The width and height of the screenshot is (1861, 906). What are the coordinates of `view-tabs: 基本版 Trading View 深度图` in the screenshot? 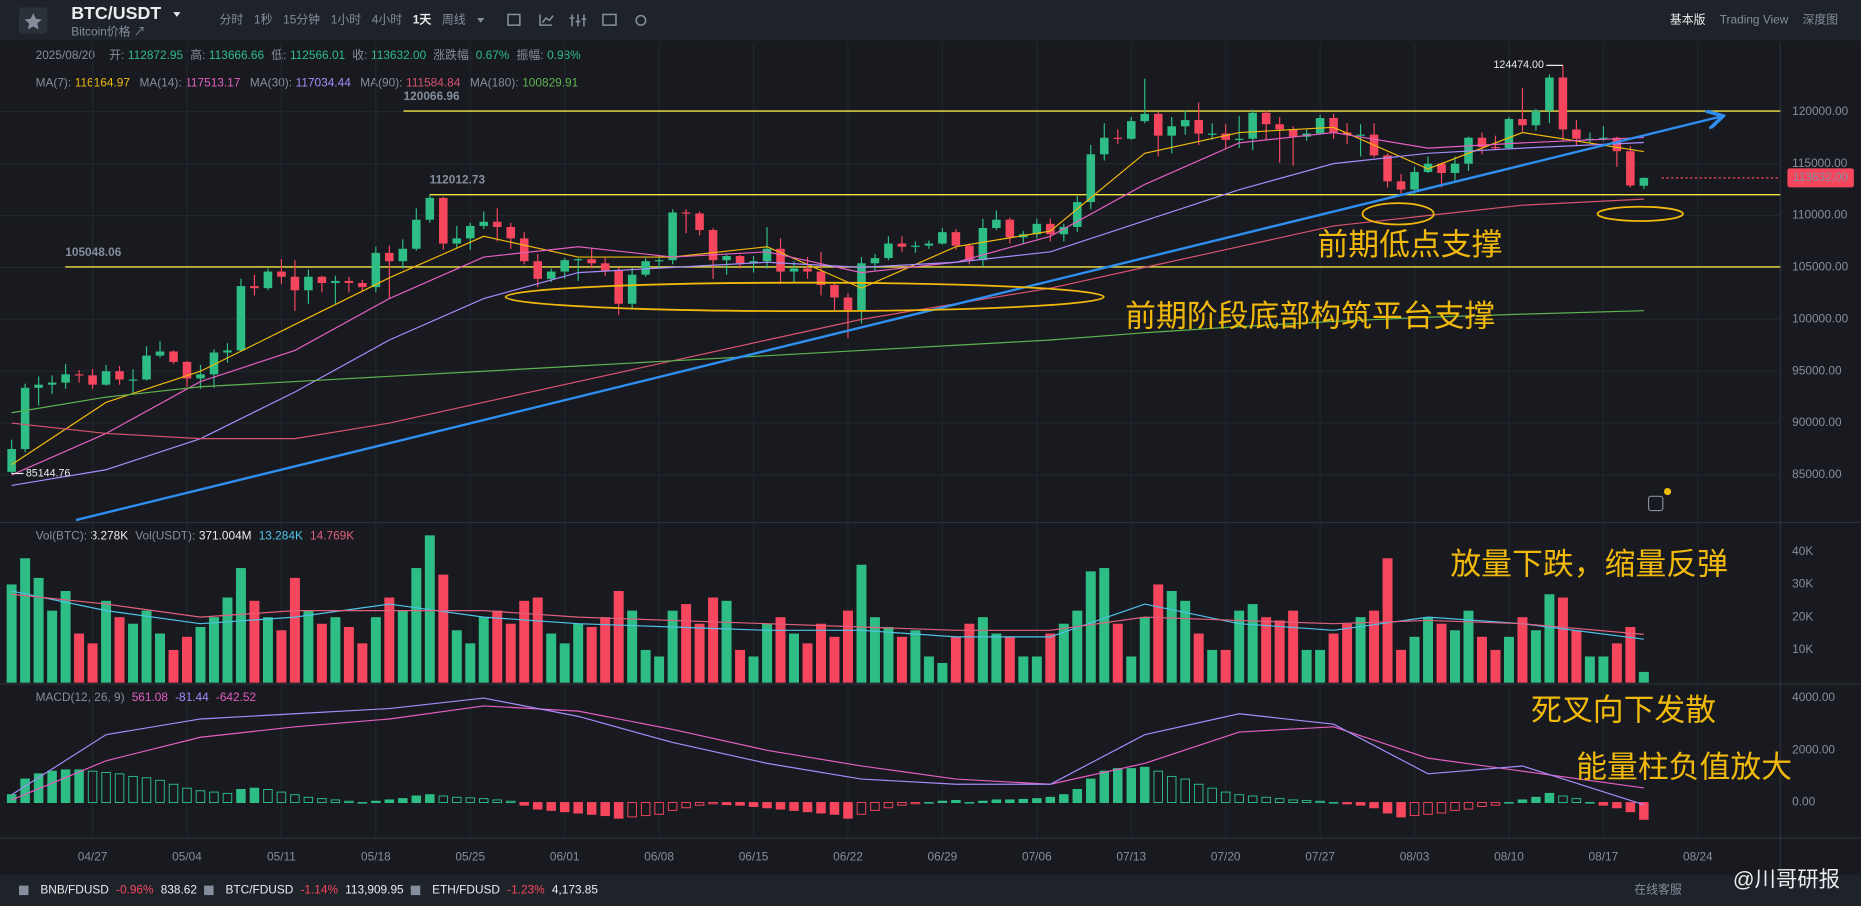 It's located at (1754, 20).